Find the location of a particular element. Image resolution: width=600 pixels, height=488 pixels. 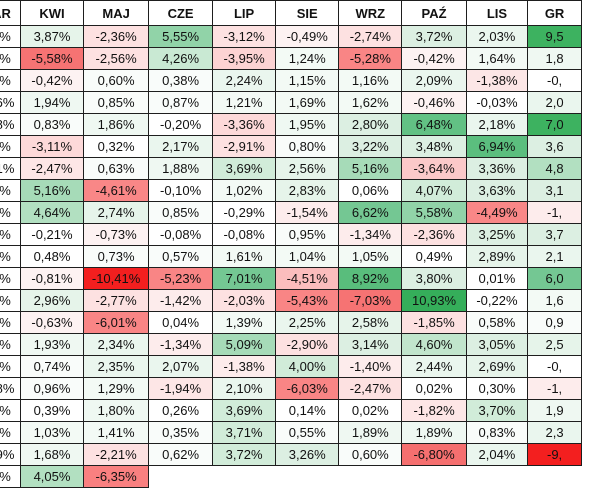

data-cell: 0,96% is located at coordinates (52, 388).